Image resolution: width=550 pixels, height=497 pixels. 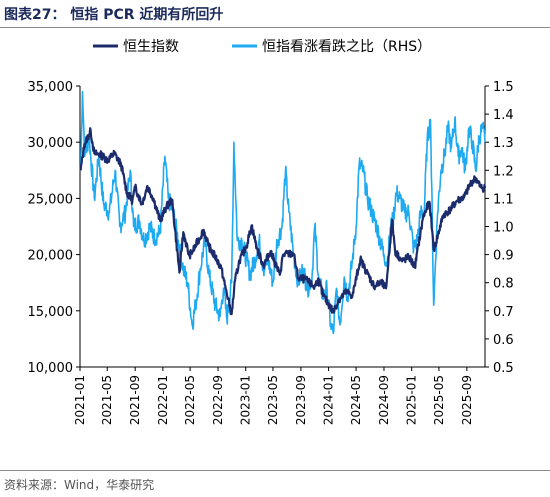 What do you see at coordinates (51, 256) in the screenshot?
I see `y-left-tick-label: 20,000` at bounding box center [51, 256].